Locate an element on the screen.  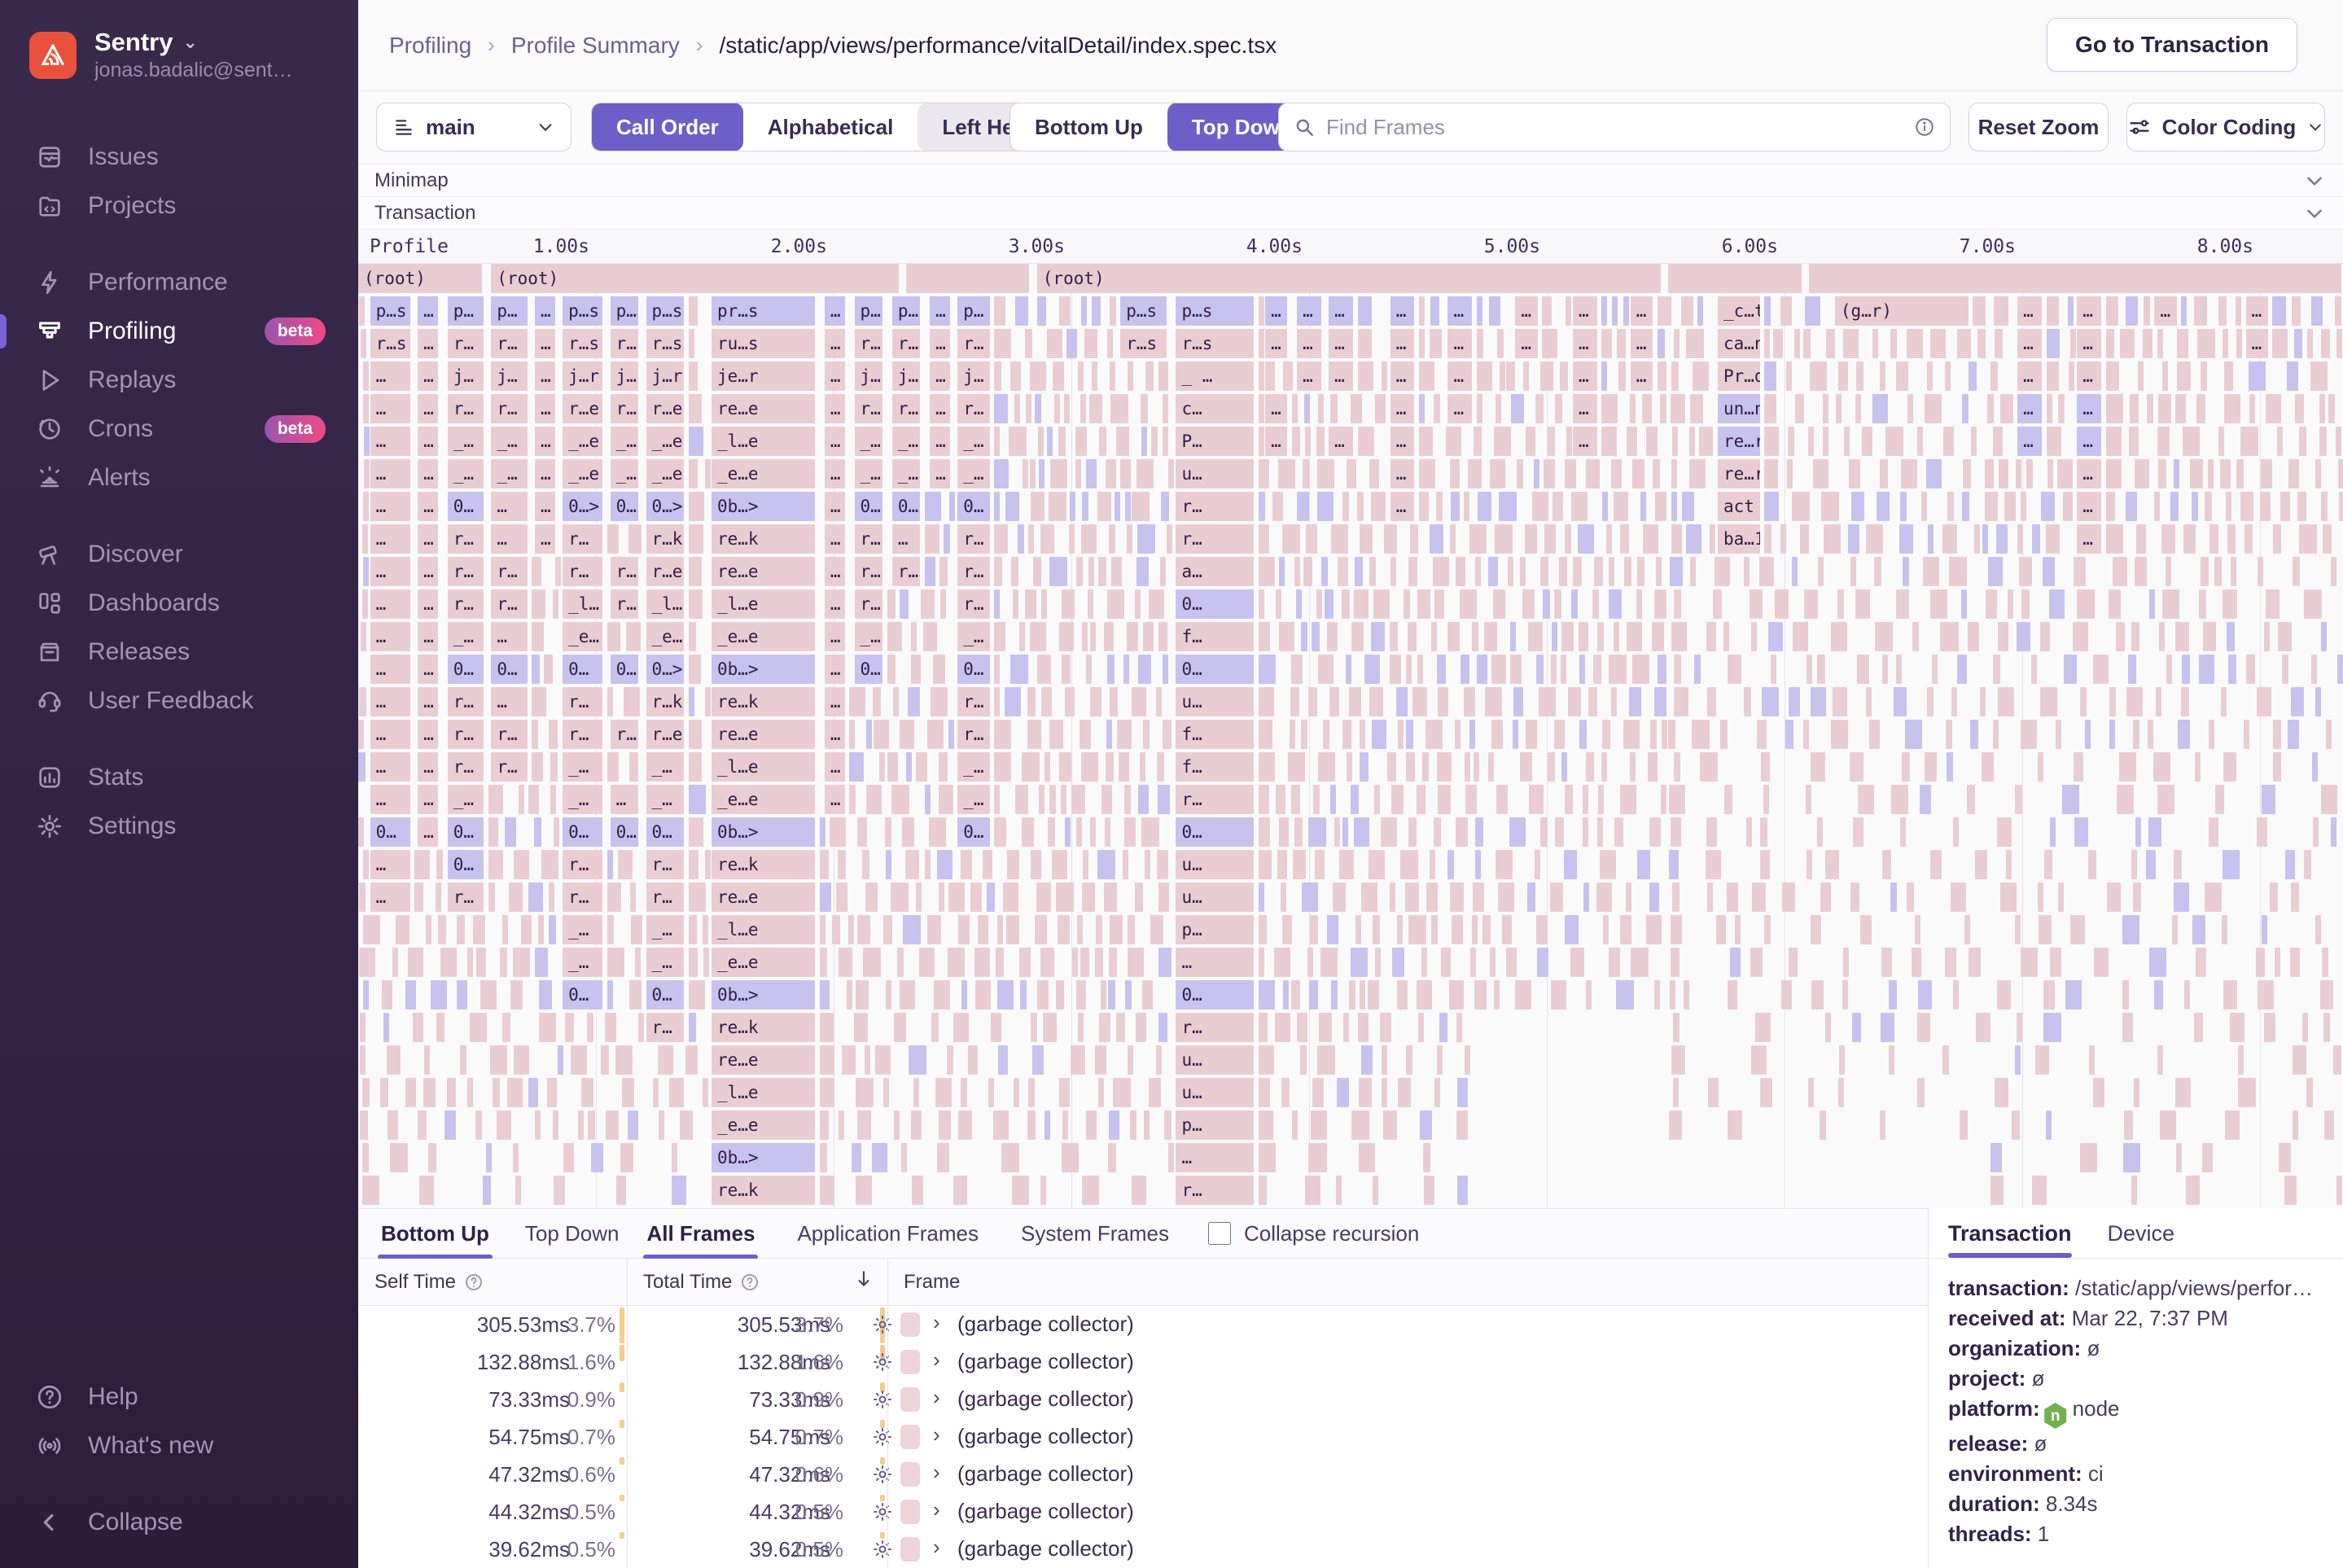
flame-cell: j…r is located at coordinates (583, 376).